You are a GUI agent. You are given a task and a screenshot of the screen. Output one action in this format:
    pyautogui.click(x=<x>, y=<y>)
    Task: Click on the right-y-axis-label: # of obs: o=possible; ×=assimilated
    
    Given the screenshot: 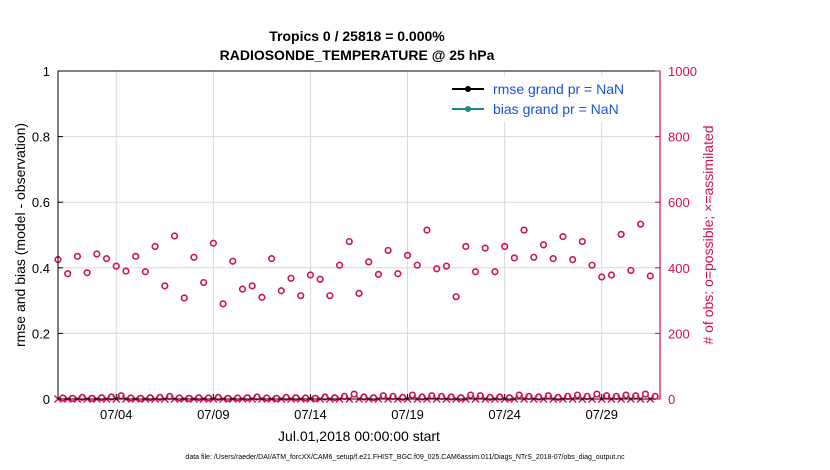 What is the action you would take?
    pyautogui.click(x=708, y=234)
    